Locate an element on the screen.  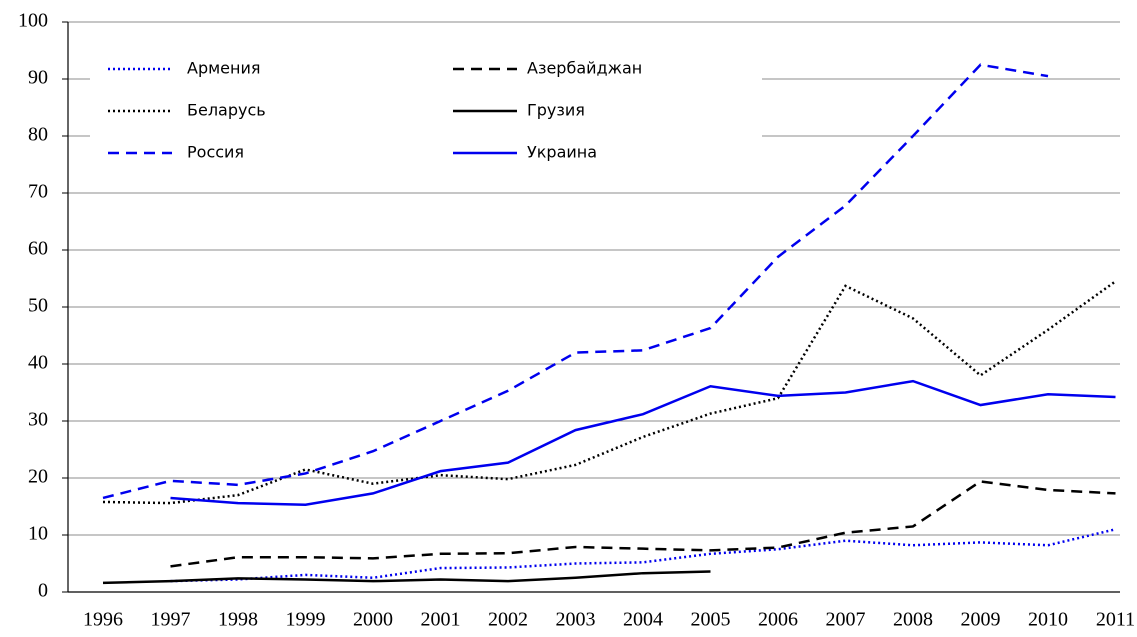
x-tick-label: 2007 is located at coordinates (846, 620).